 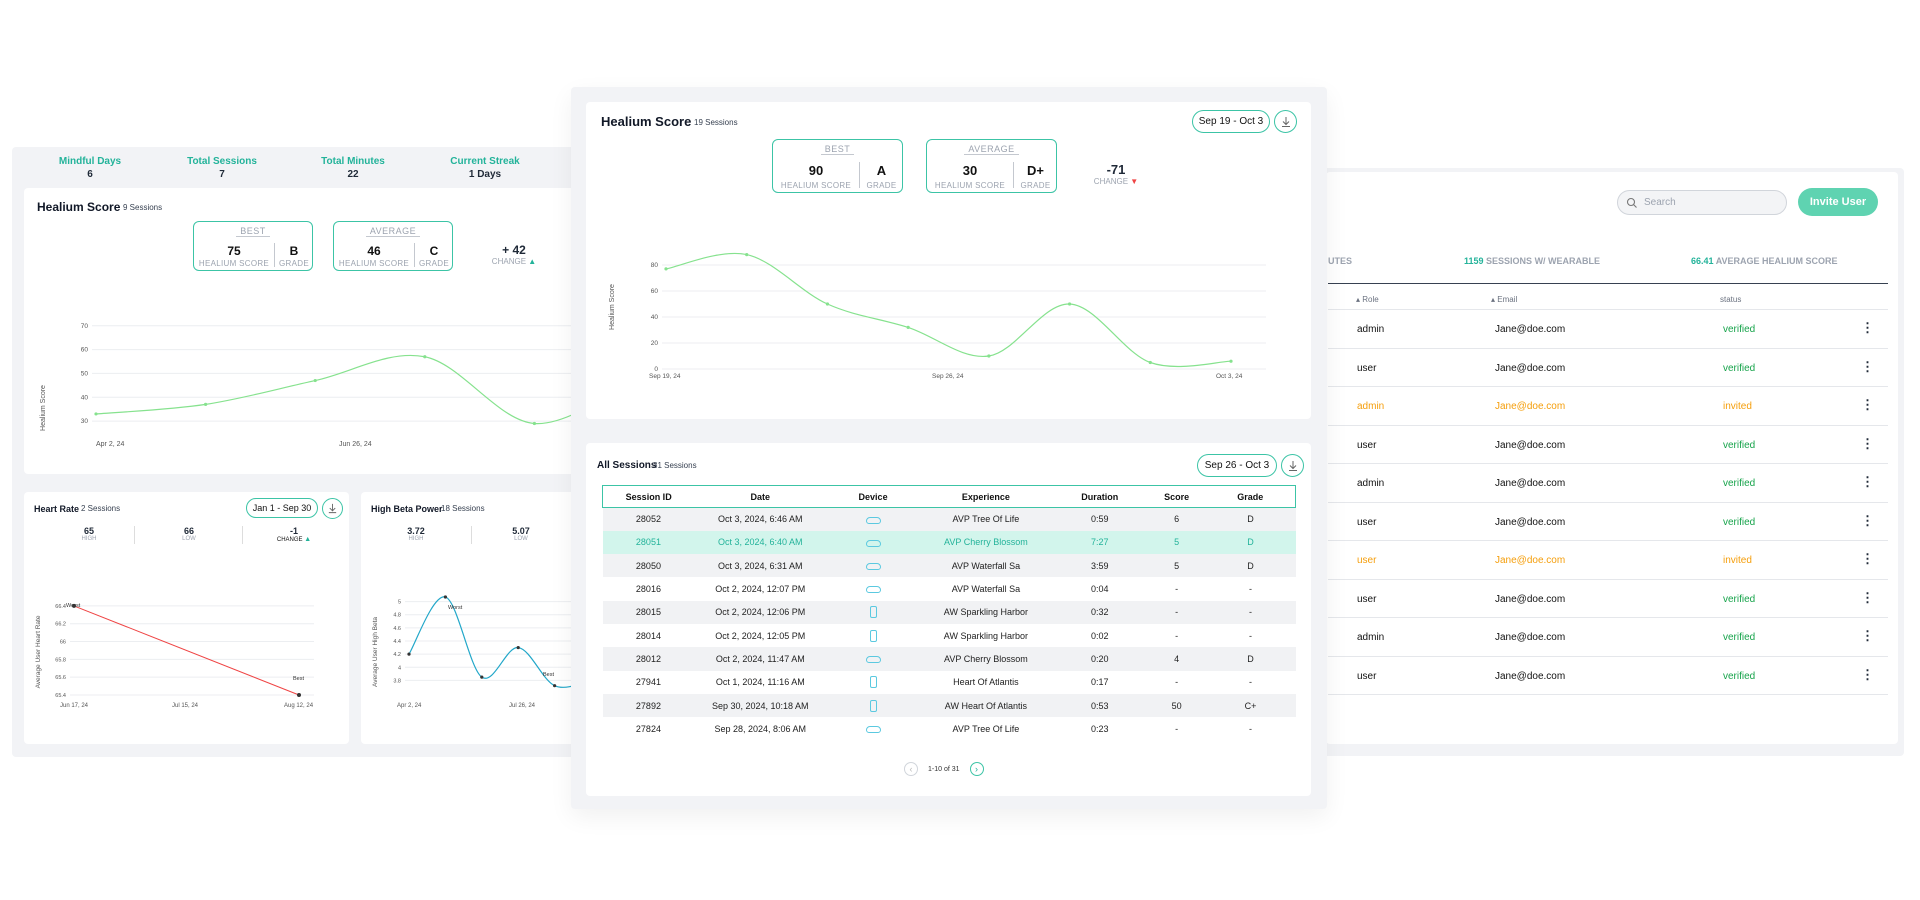 I want to click on card-title: Healium Score, so click(x=79, y=207).